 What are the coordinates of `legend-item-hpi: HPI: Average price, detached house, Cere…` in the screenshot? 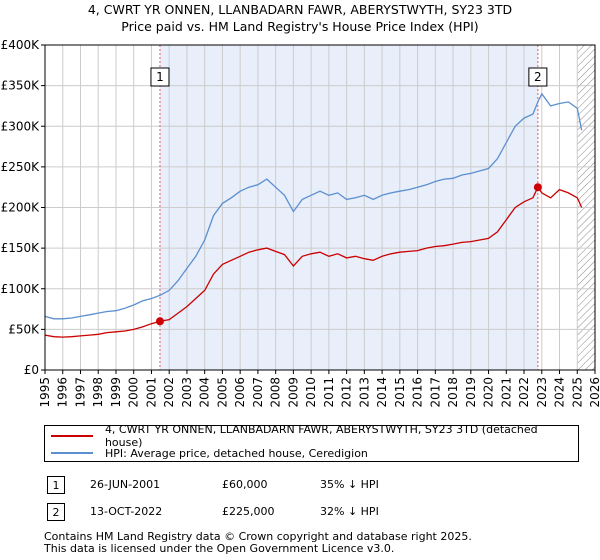 It's located at (209, 453).